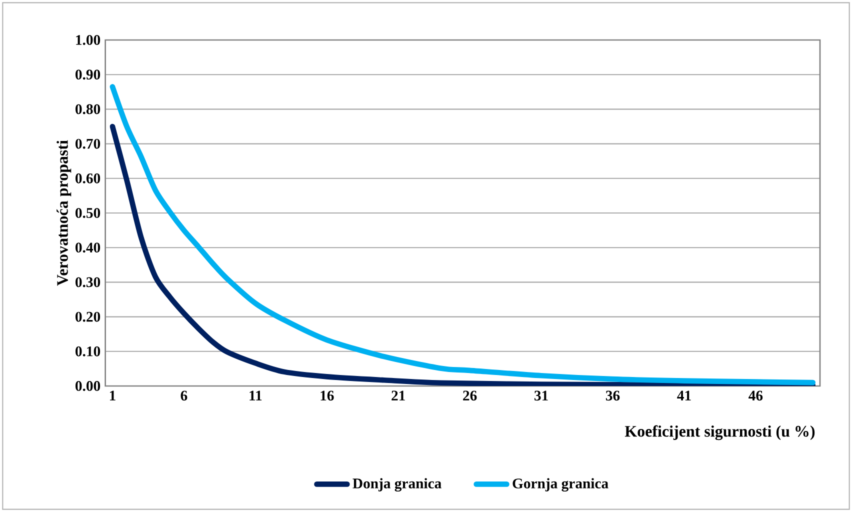  Describe the element at coordinates (88, 213) in the screenshot. I see `y-tick-label: 0.50` at that location.